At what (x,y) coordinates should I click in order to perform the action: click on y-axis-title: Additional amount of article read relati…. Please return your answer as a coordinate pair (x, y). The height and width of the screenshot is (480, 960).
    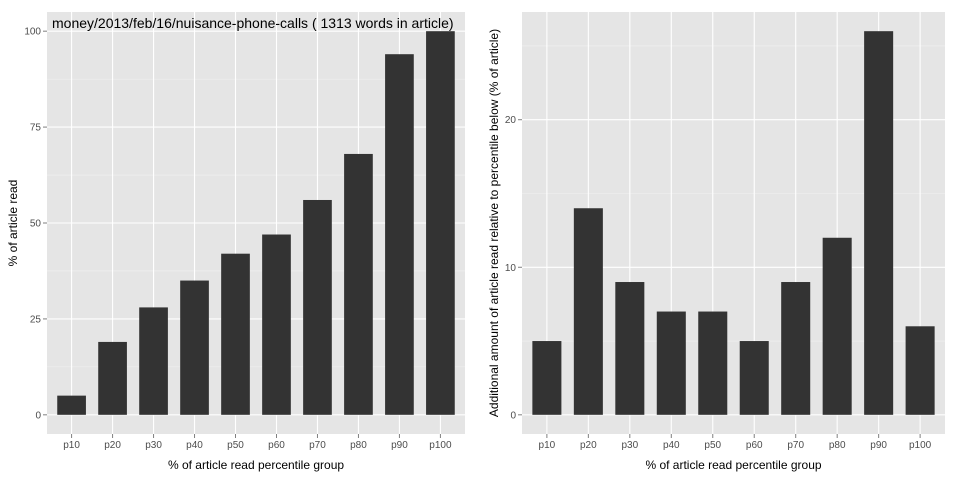
    Looking at the image, I should click on (494, 223).